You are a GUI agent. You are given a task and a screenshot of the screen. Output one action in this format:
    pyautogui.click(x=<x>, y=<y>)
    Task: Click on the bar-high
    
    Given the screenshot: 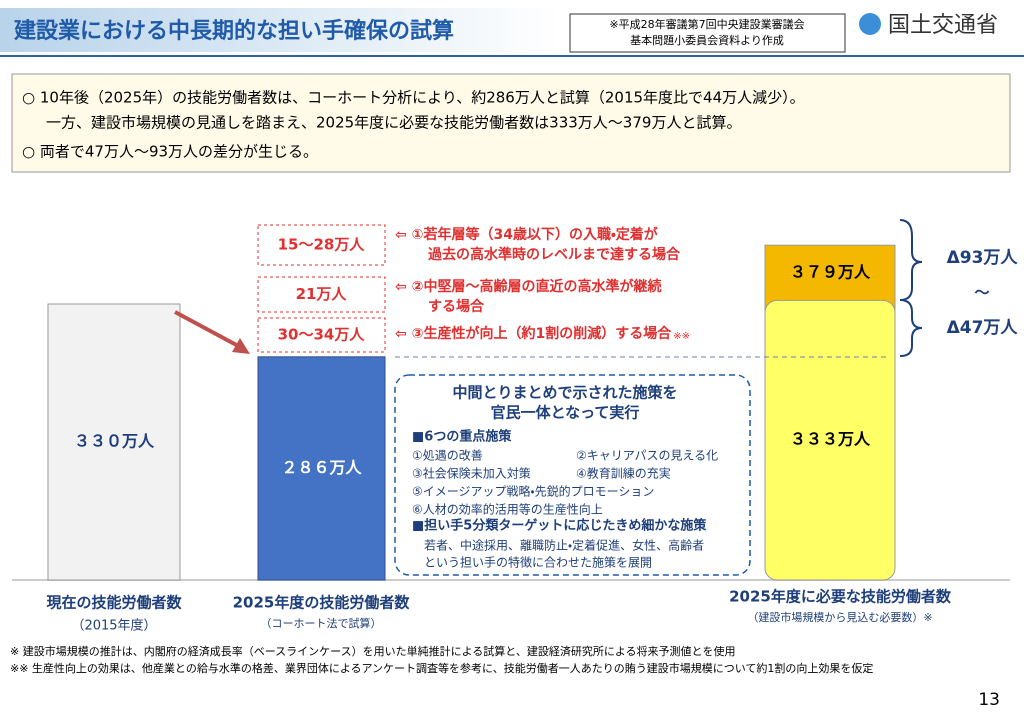 What is the action you would take?
    pyautogui.click(x=830, y=277)
    